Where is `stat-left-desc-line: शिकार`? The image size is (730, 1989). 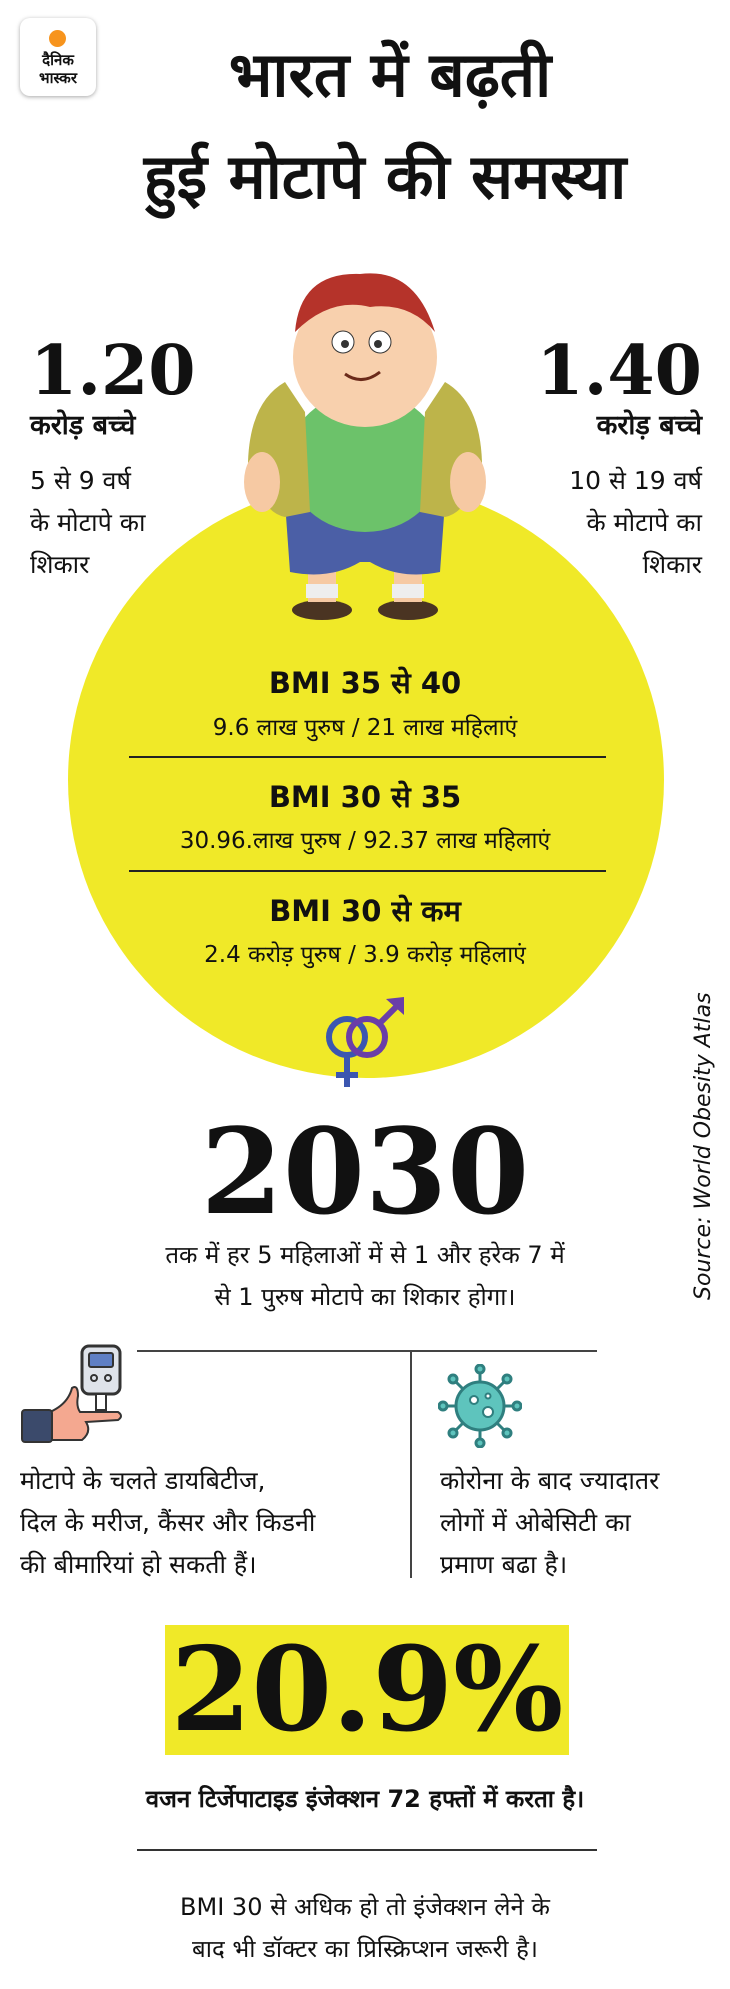
stat-left-desc-line: शिकार is located at coordinates (60, 564).